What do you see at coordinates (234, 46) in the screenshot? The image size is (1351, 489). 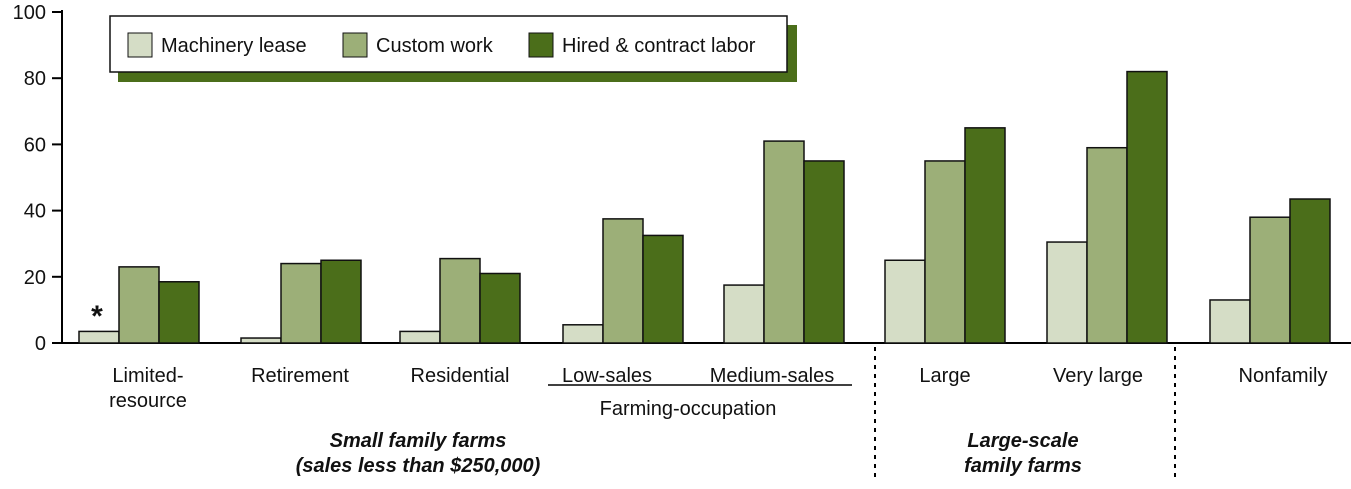 I see `legend-label: Machinery lease` at bounding box center [234, 46].